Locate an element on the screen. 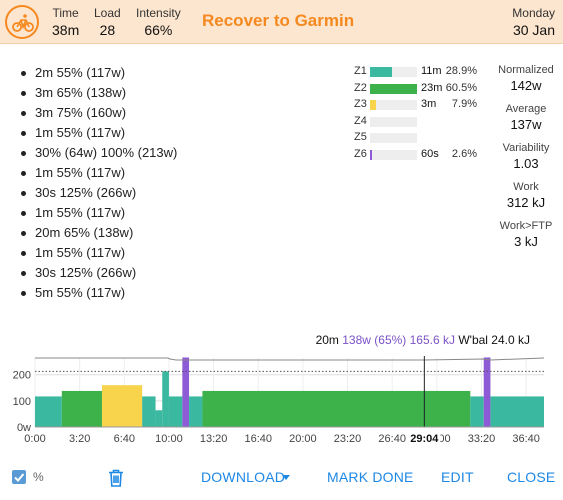  hover-energy: 165.6 kJ is located at coordinates (432, 340).